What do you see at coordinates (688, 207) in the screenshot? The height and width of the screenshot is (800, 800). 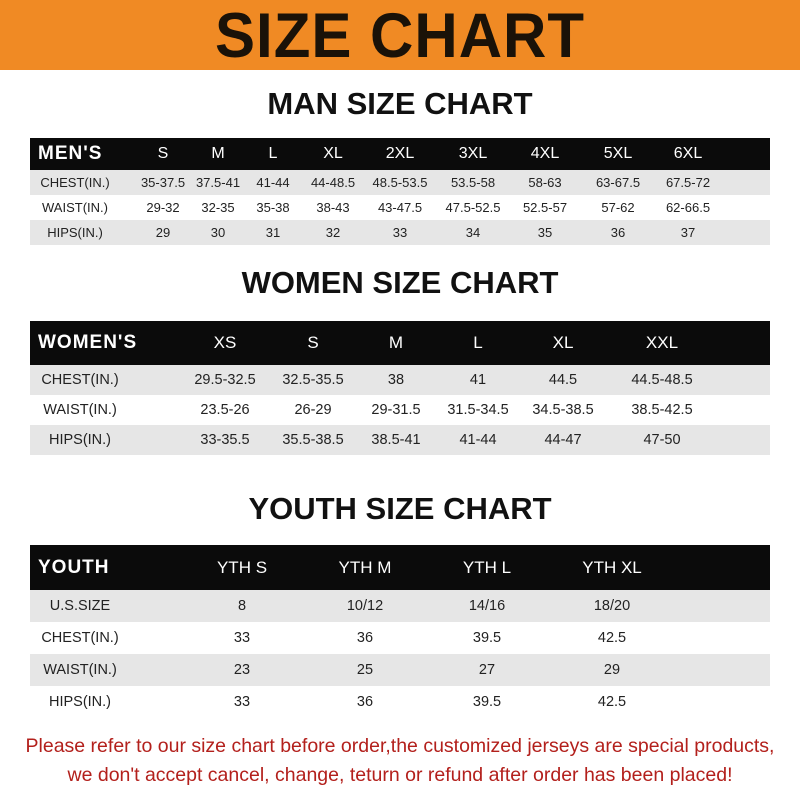 I see `table-cell: 62-66.5` at bounding box center [688, 207].